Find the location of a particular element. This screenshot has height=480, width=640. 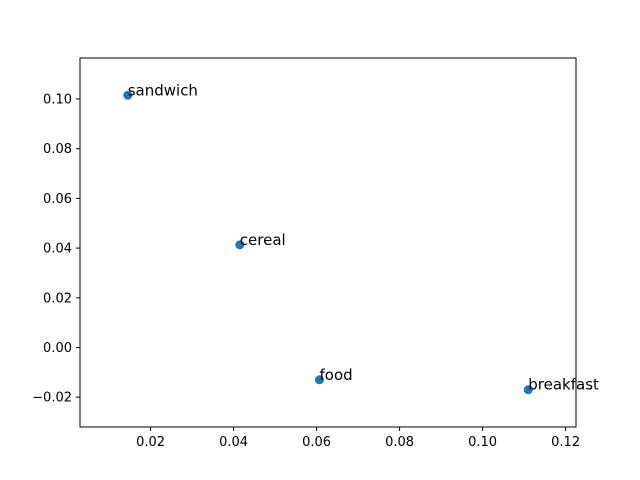

y-tick-label: 0.00 is located at coordinates (57, 348).